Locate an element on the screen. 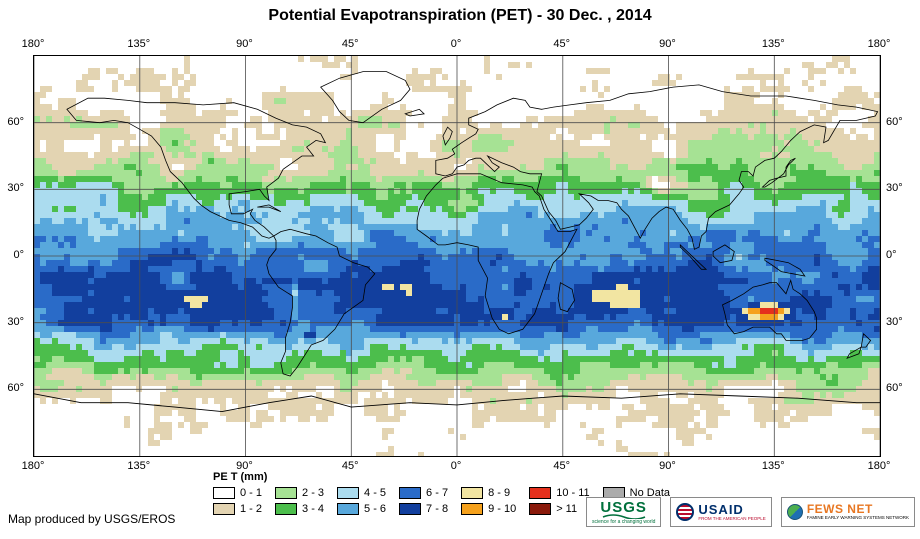 This screenshot has width=920, height=539. usaid-seal-icon is located at coordinates (685, 512).